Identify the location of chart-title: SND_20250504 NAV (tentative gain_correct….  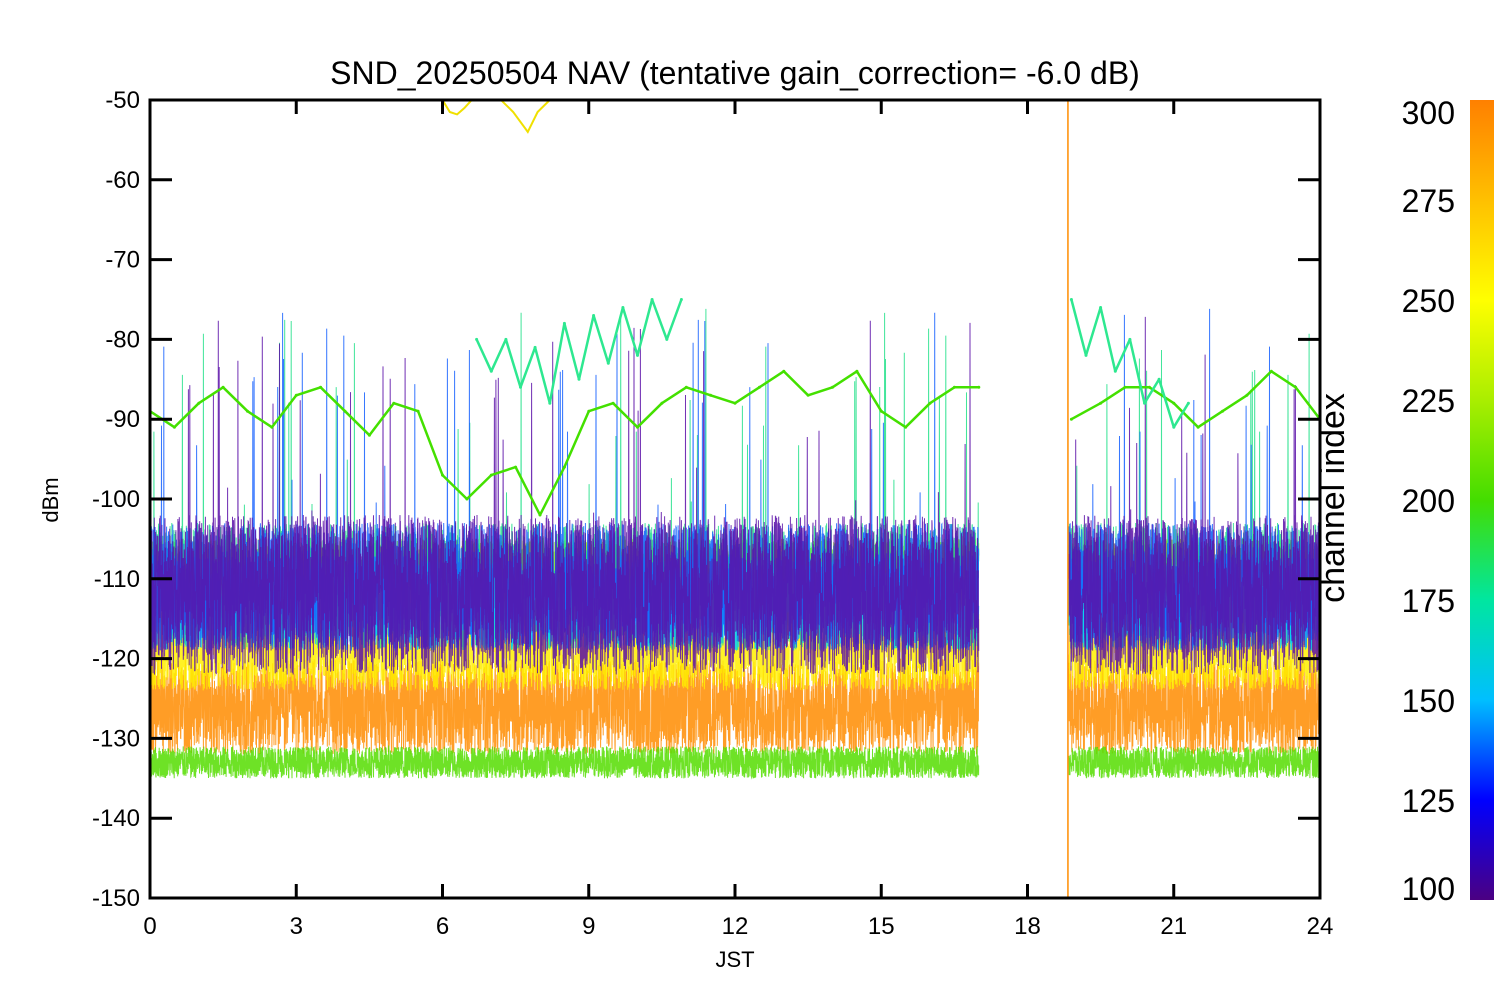
(735, 73).